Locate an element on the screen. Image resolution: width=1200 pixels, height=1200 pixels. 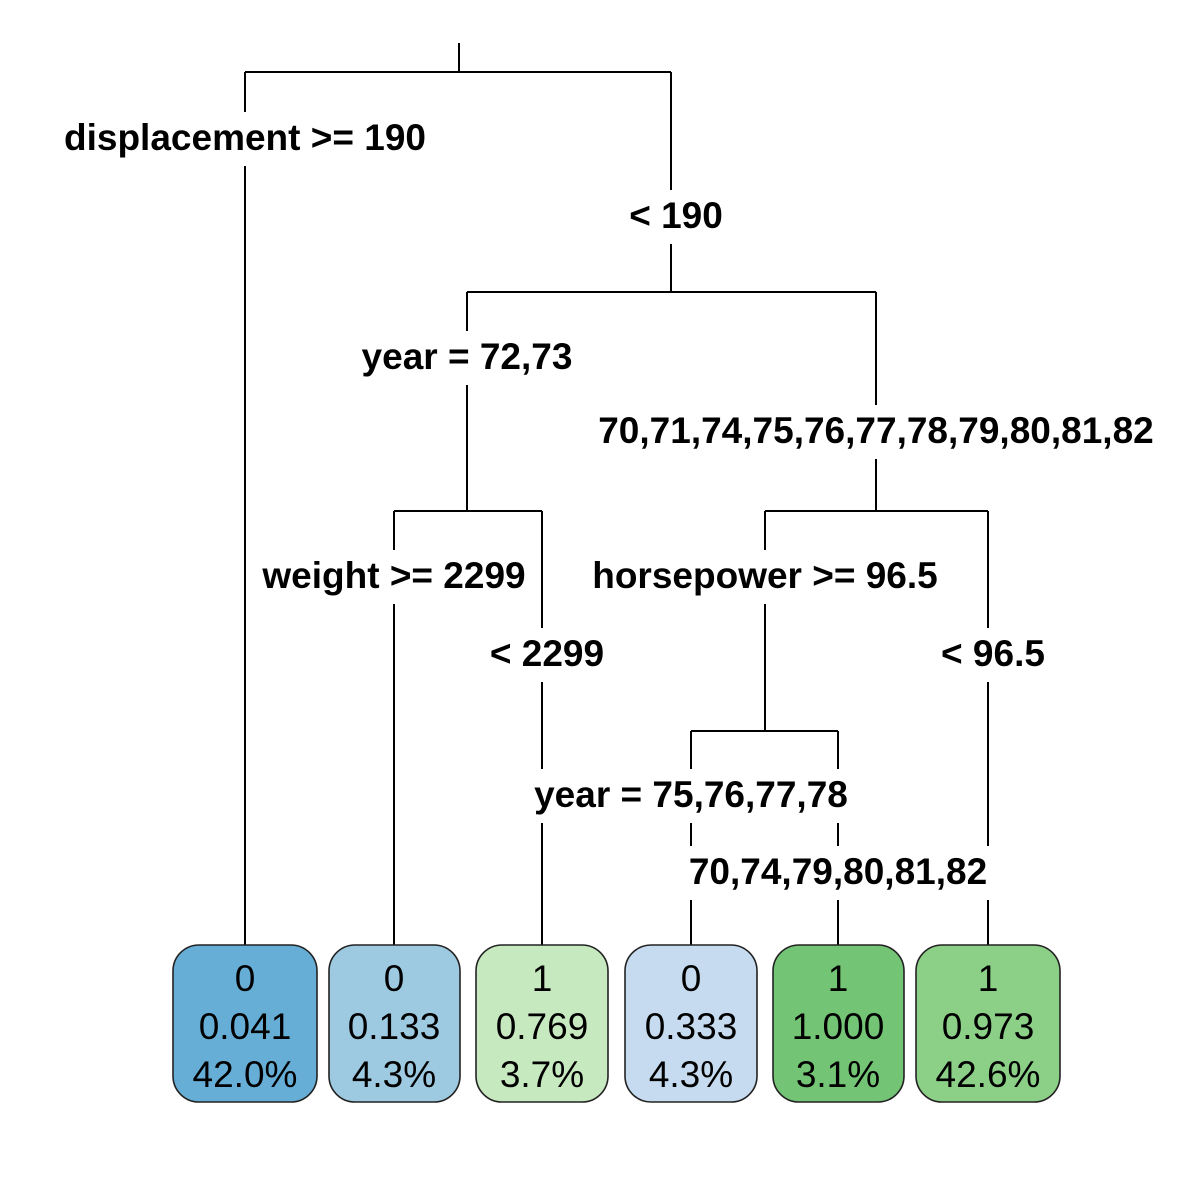
leaf-probability: 0.973 is located at coordinates (988, 1026).